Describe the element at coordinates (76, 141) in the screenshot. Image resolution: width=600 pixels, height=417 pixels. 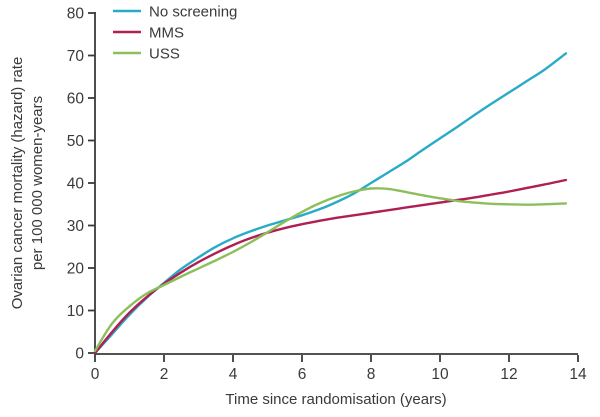
I see `y-tick-label: 50` at that location.